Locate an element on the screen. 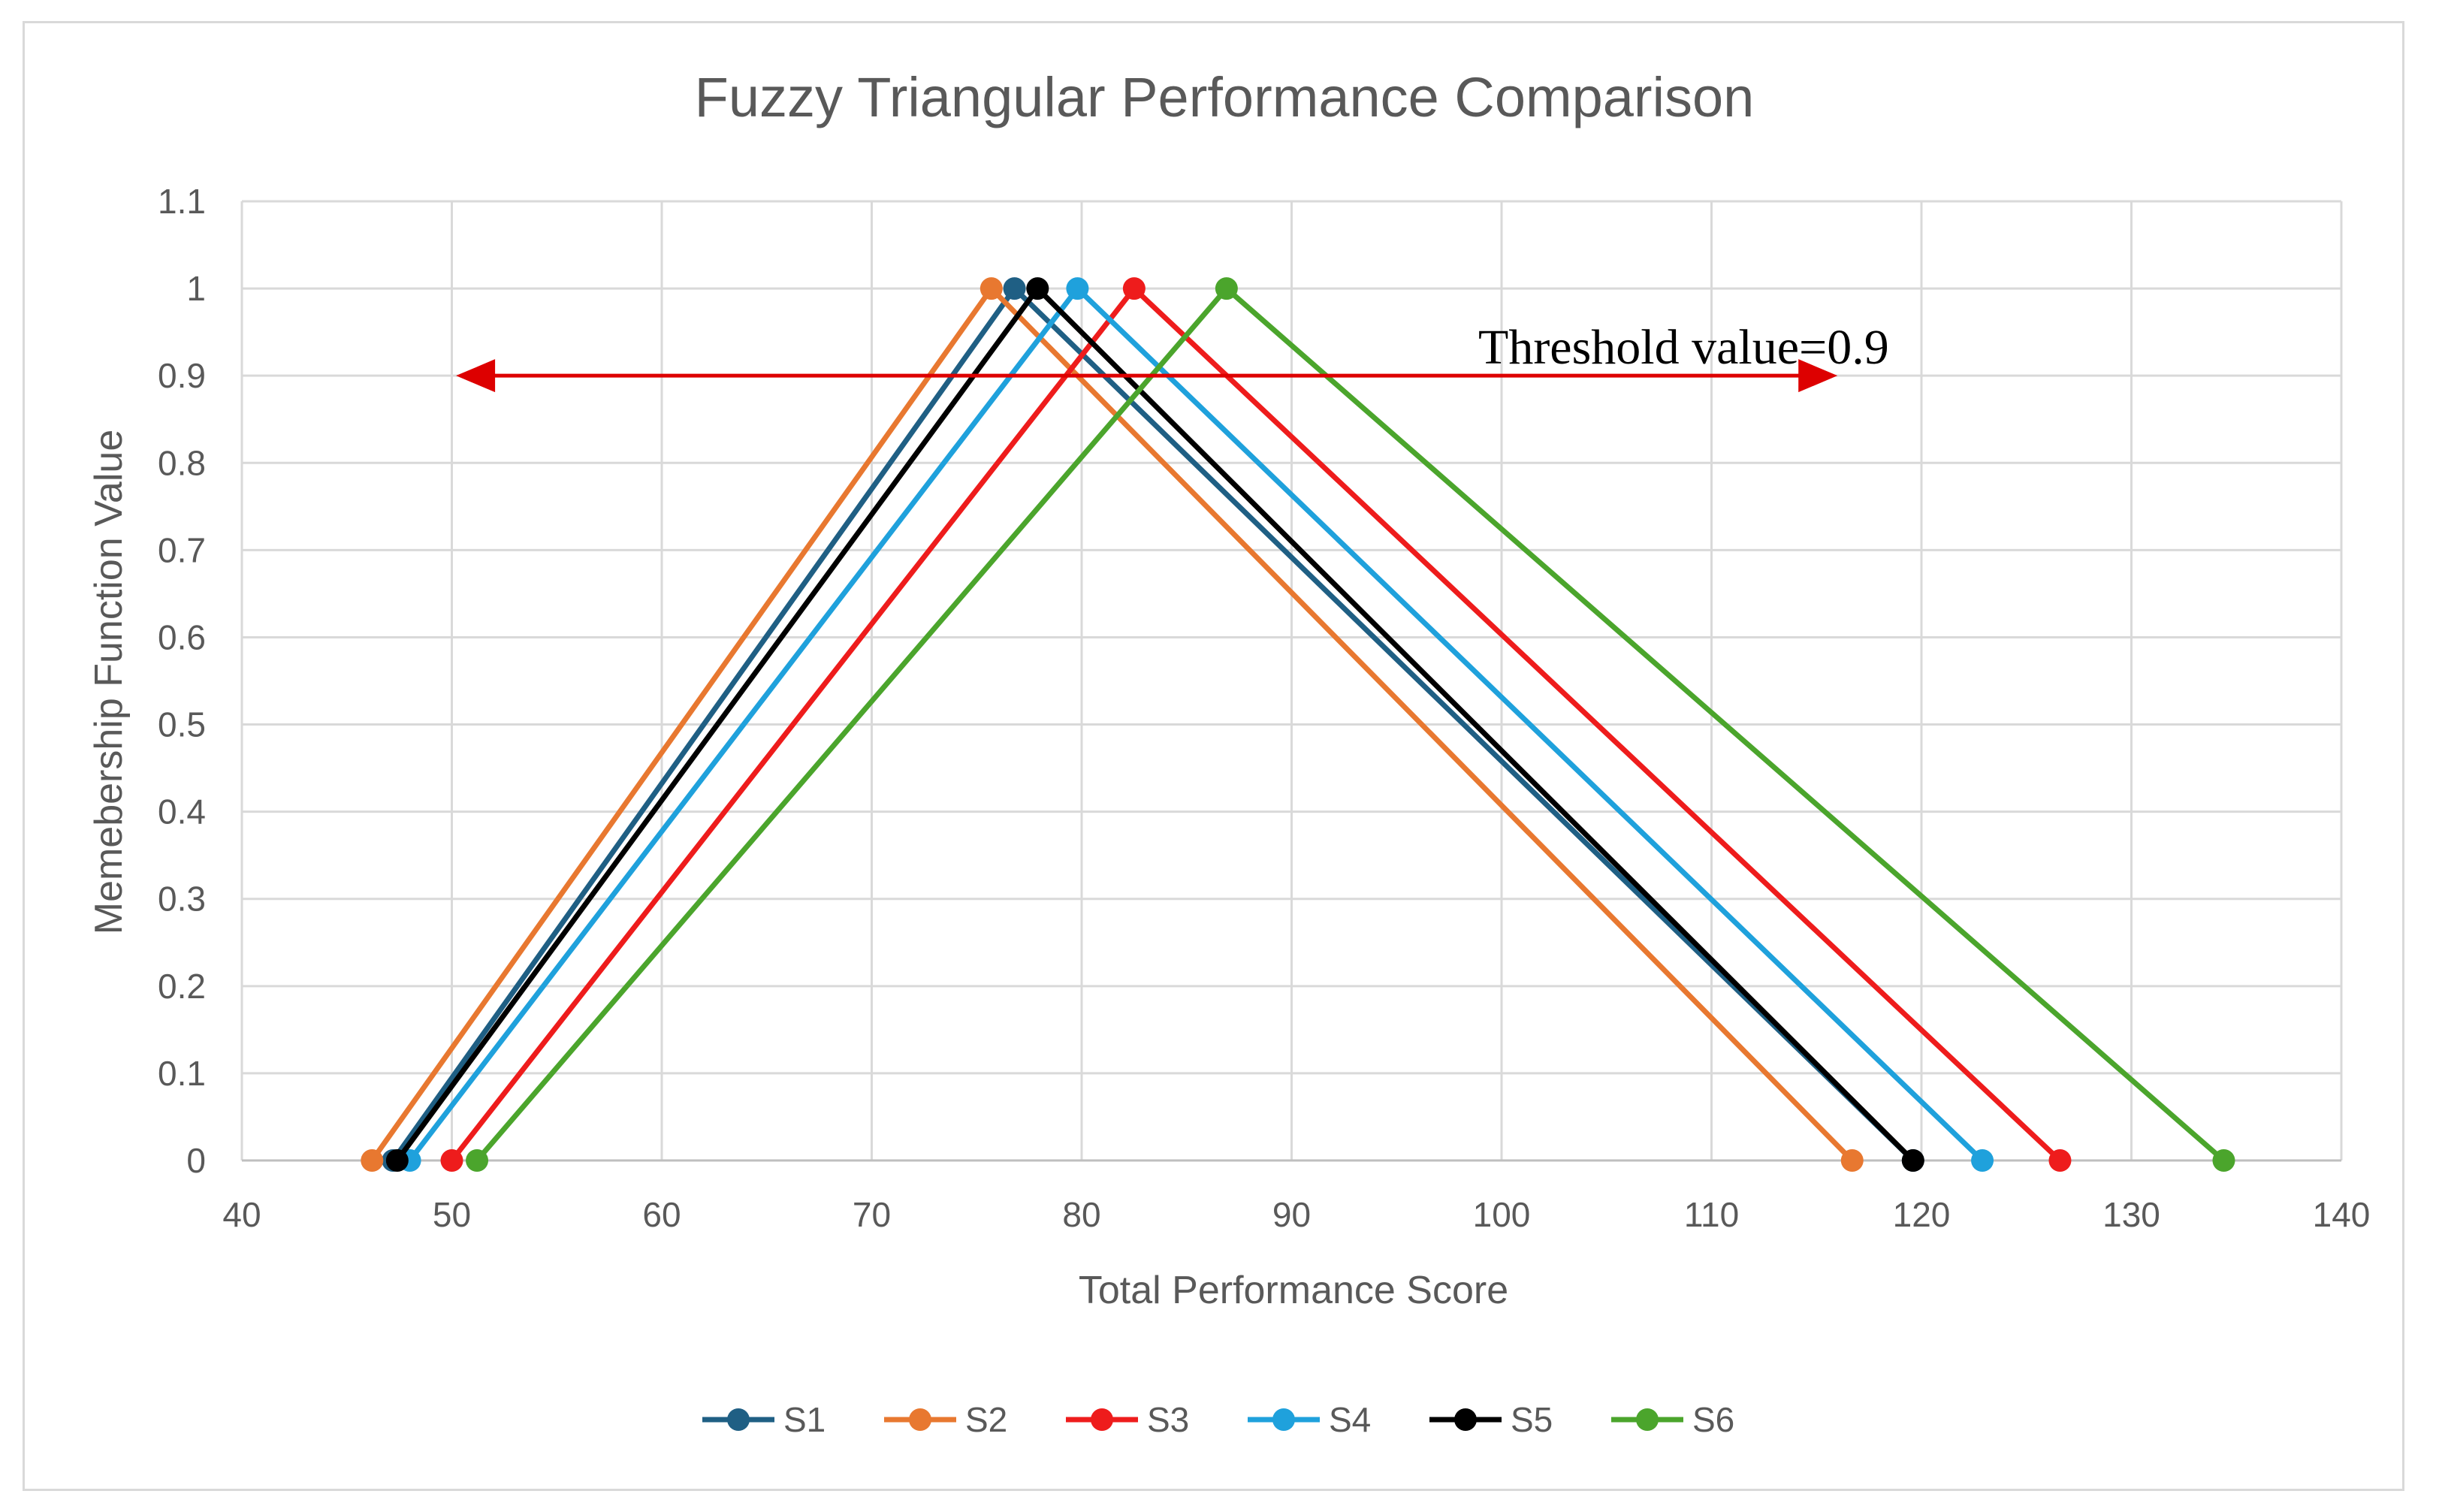  y-axis-title: Memebership Function Value is located at coordinates (109, 682).